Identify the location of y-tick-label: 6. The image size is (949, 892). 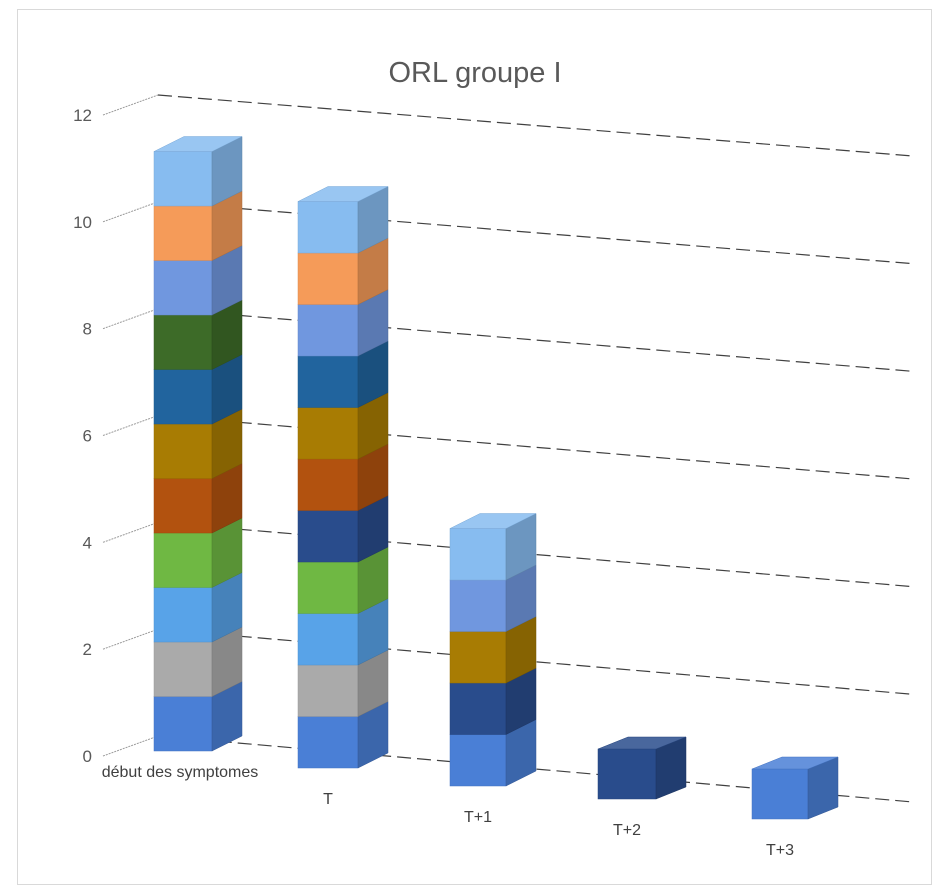
(87, 436).